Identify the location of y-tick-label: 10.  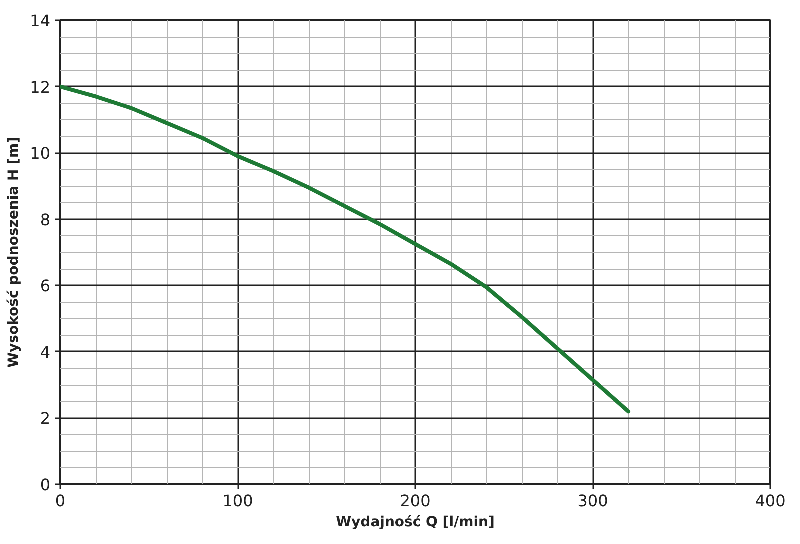
(40, 154).